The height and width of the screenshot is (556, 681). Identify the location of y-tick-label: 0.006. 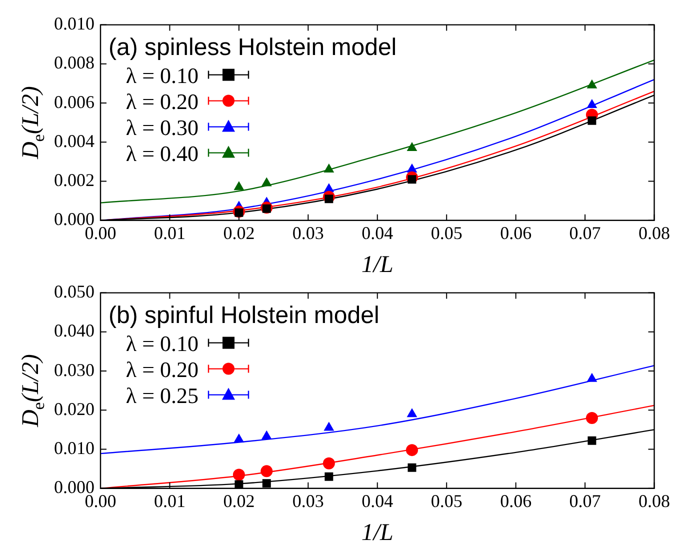
(74, 102).